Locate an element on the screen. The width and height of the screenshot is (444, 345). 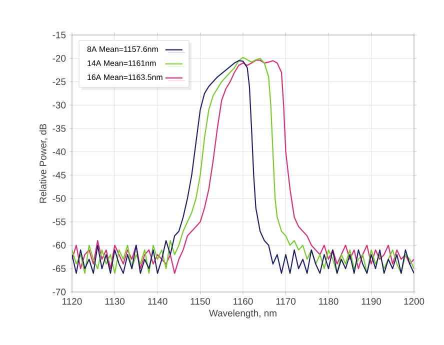
x-tick-label: 1170 is located at coordinates (286, 301).